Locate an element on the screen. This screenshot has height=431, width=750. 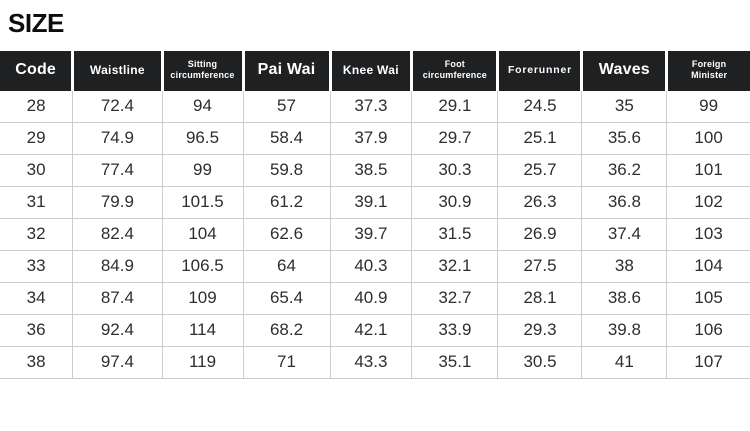
page-title: SIZE is located at coordinates (36, 23).